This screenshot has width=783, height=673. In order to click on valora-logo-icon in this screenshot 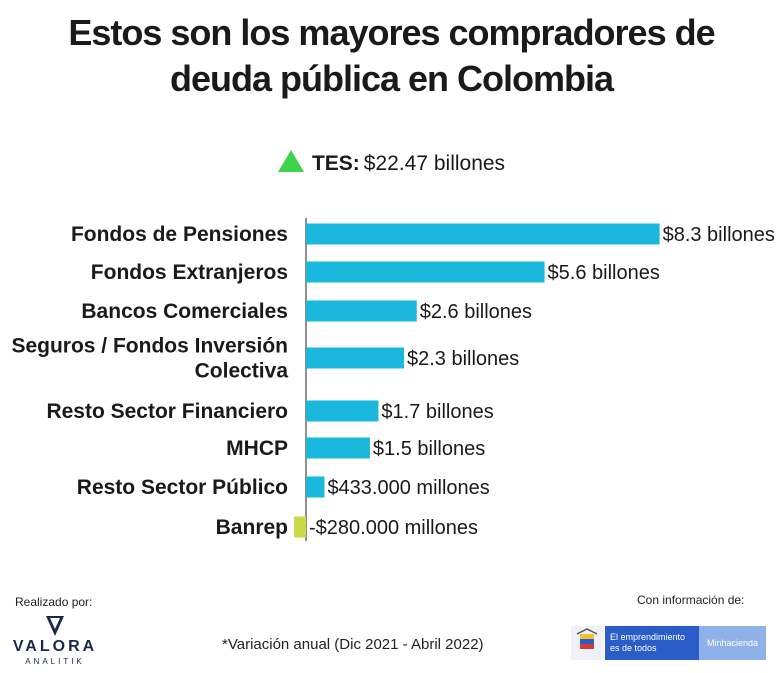, I will do `click(55, 626)`.